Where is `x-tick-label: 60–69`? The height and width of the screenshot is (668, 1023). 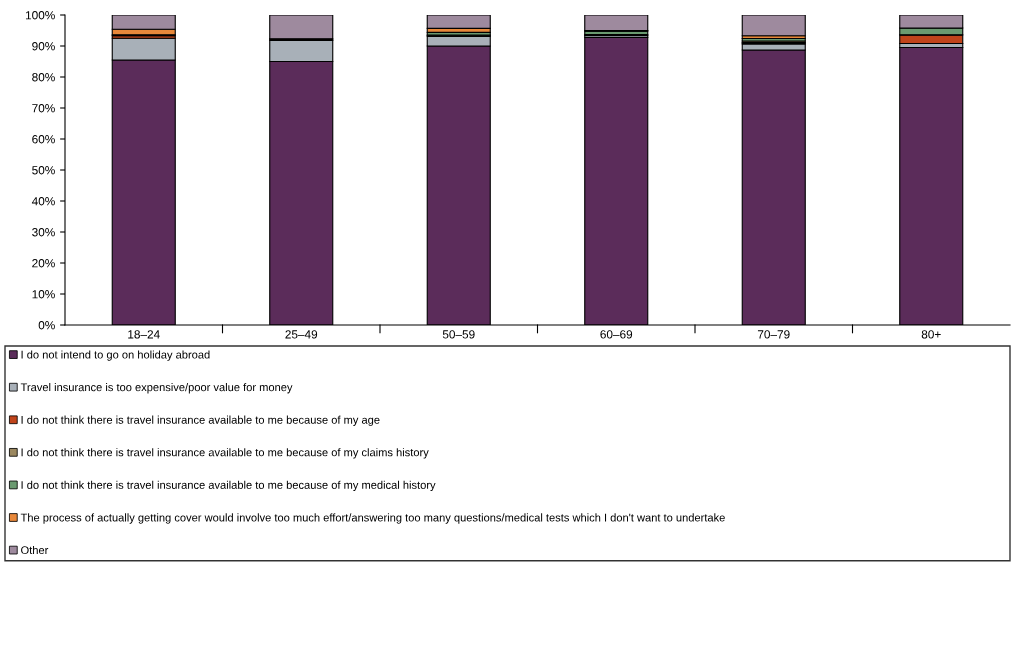 x-tick-label: 60–69 is located at coordinates (616, 334).